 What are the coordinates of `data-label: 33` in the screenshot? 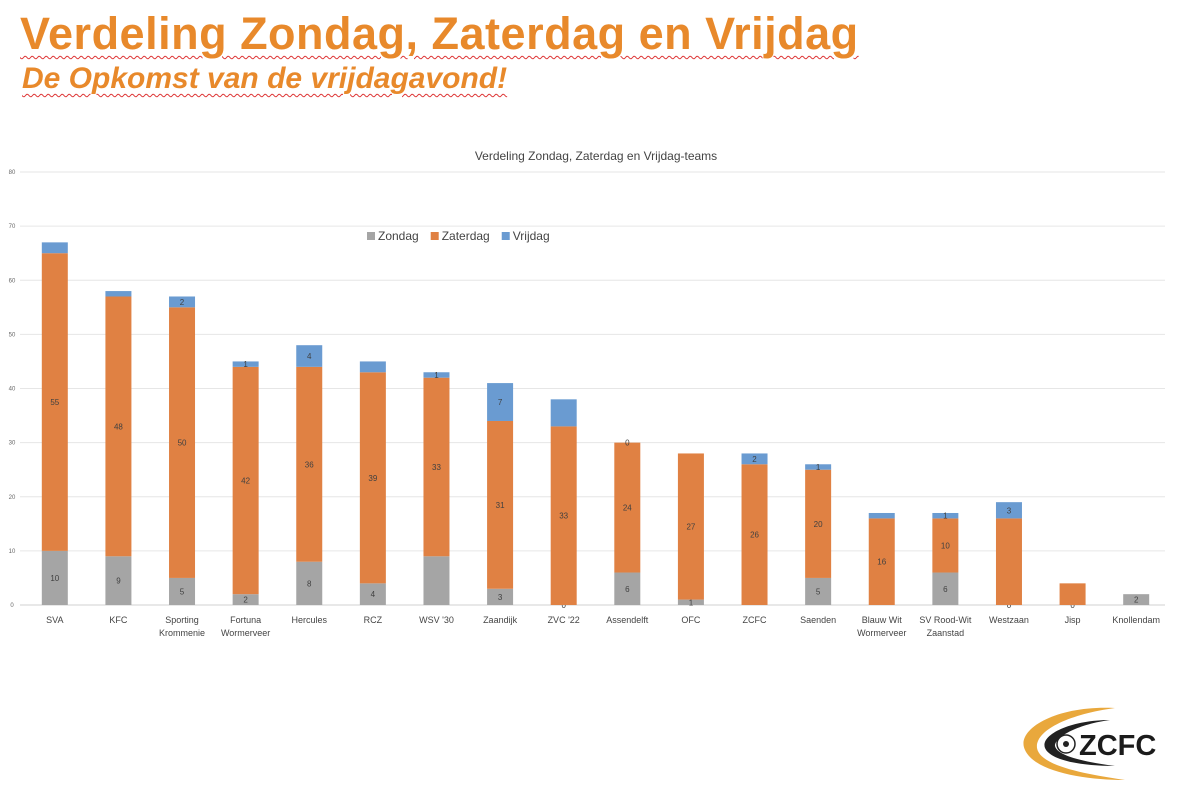 It's located at (563, 516).